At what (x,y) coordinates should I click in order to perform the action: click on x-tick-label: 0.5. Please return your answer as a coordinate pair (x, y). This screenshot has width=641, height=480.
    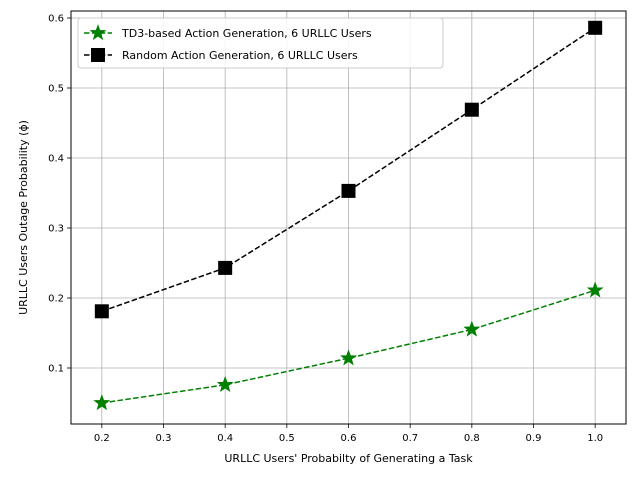
    Looking at the image, I should click on (287, 438).